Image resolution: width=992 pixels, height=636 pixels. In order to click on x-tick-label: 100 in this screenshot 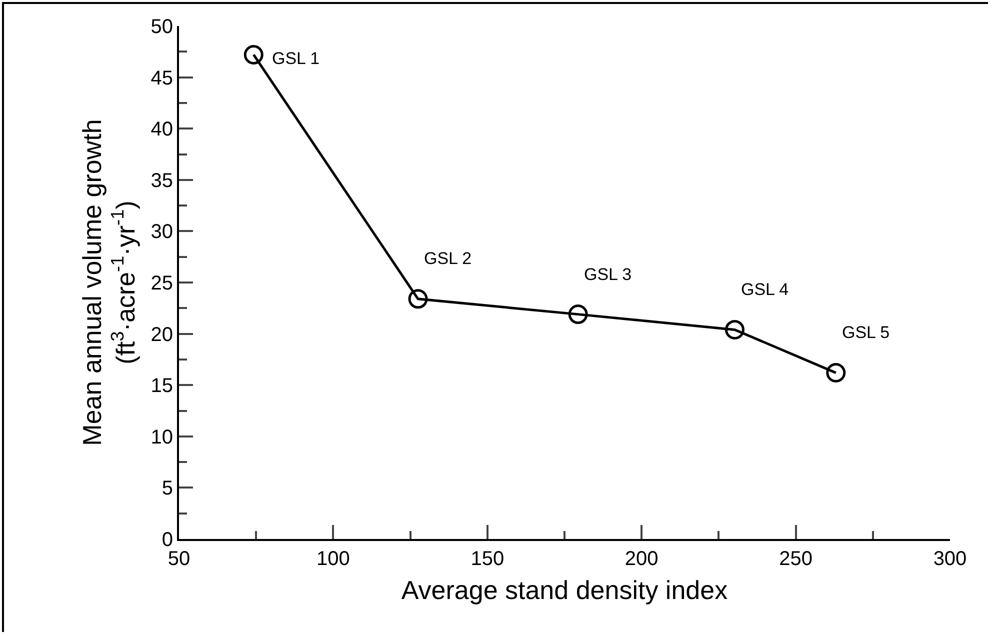, I will do `click(333, 559)`.